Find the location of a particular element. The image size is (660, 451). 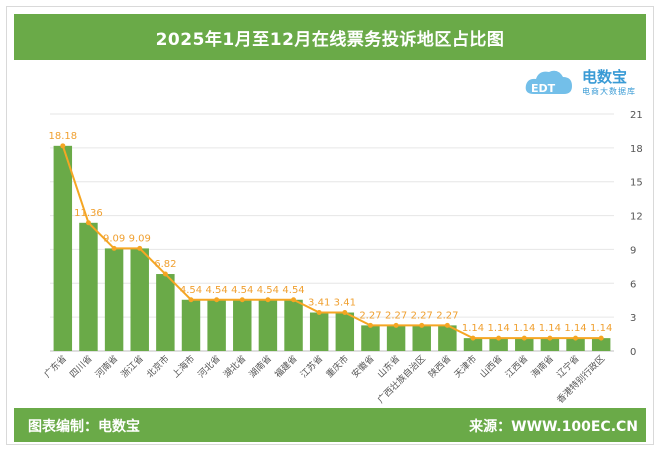

chart-title: 2025年1月至12月在线票务投诉地区占比图 is located at coordinates (330, 37).